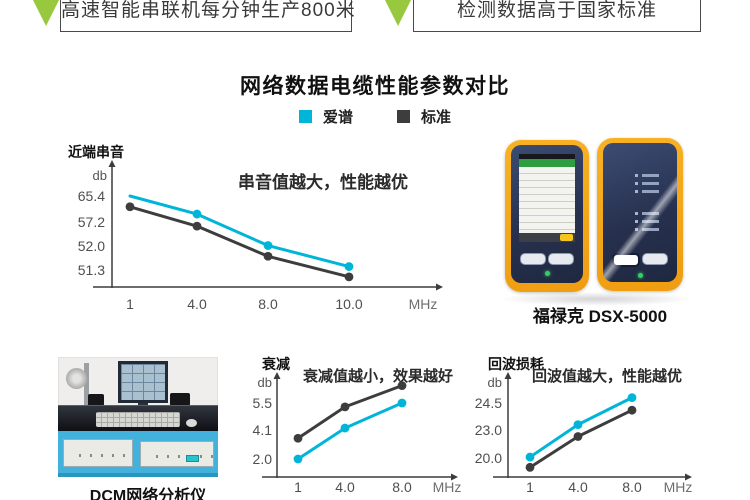 The image size is (750, 500). I want to click on y-tick-label: 57.2, so click(91, 222).